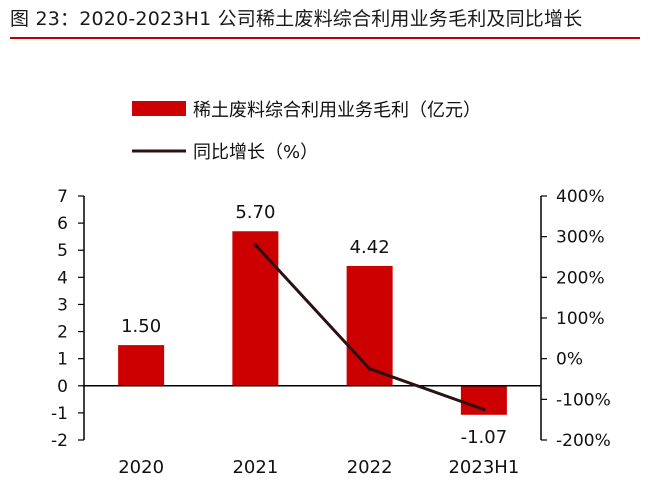  What do you see at coordinates (370, 247) in the screenshot?
I see `bar-value-label: 4.42` at bounding box center [370, 247].